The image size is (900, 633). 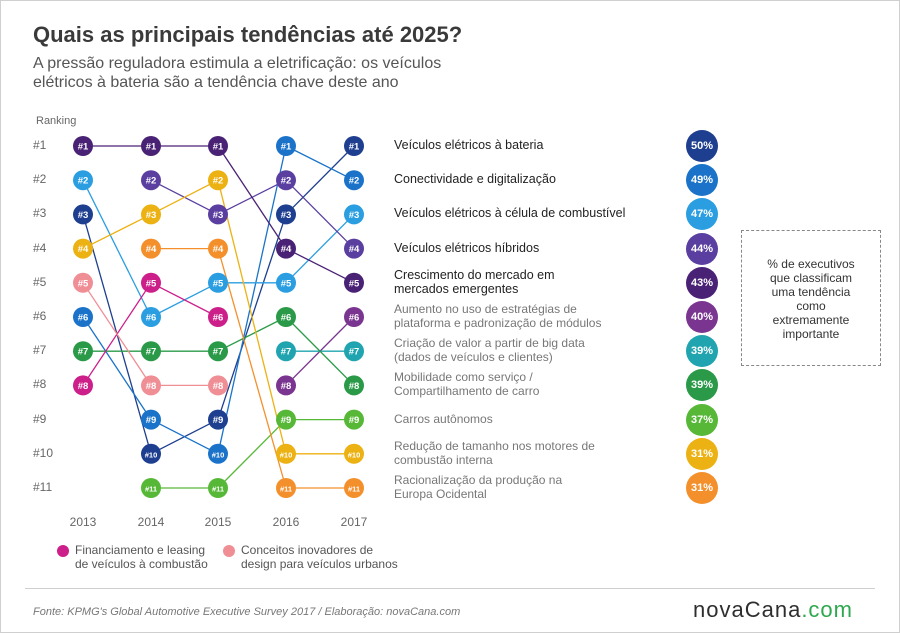 What do you see at coordinates (450, 588) in the screenshot?
I see `footer-divider` at bounding box center [450, 588].